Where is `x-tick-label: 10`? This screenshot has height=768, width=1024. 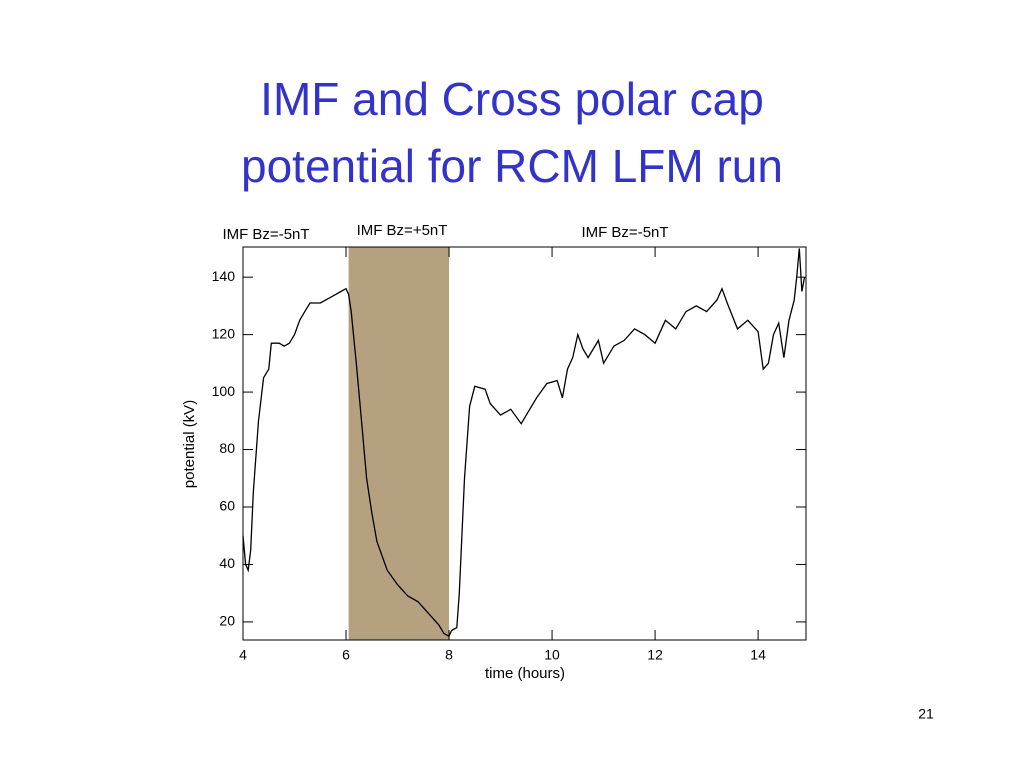 x-tick-label: 10 is located at coordinates (552, 655).